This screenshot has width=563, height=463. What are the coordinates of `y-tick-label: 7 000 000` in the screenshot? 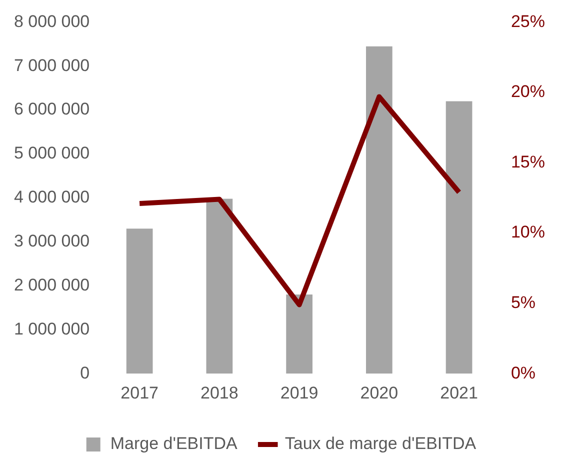 It's located at (52, 65).